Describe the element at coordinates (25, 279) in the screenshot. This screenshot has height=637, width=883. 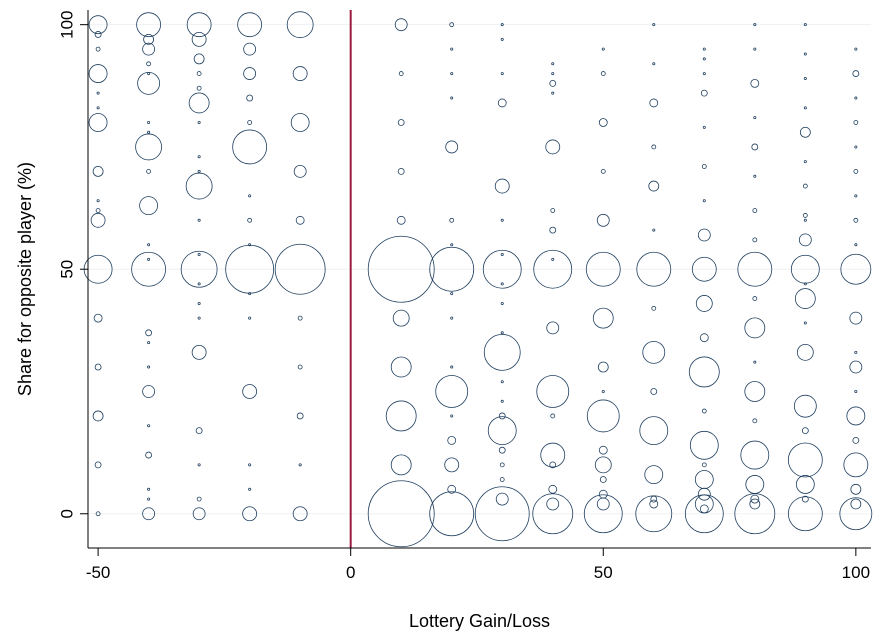
I see `y-axis-label: Share for opposite player (%)` at that location.